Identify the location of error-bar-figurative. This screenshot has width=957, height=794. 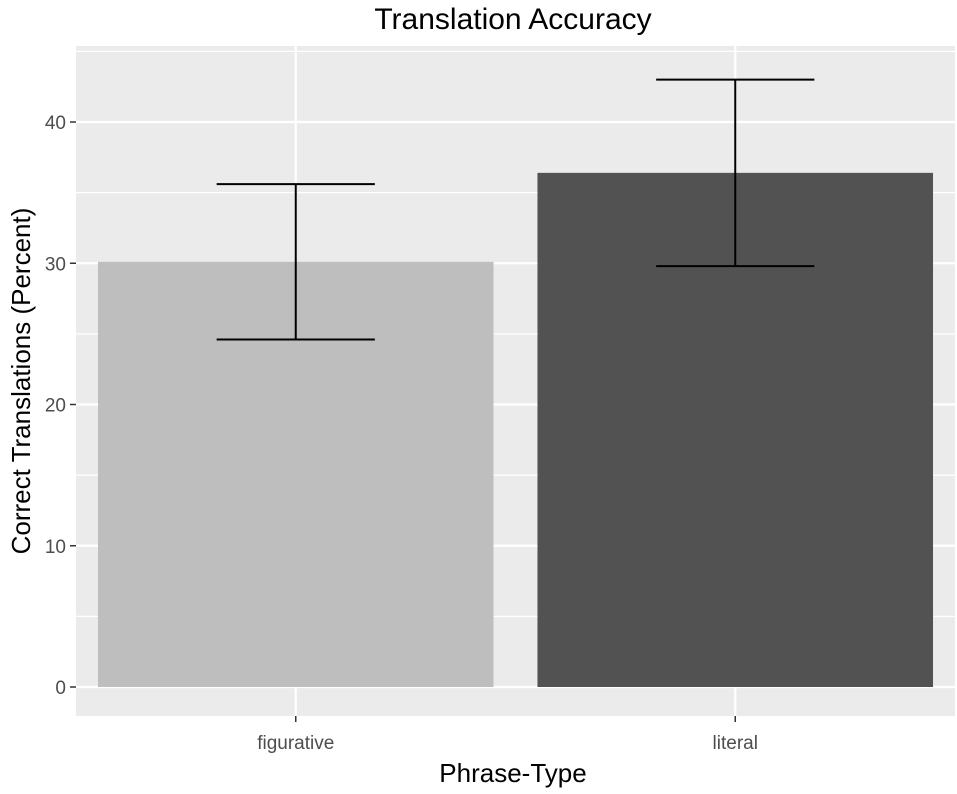
(295, 262).